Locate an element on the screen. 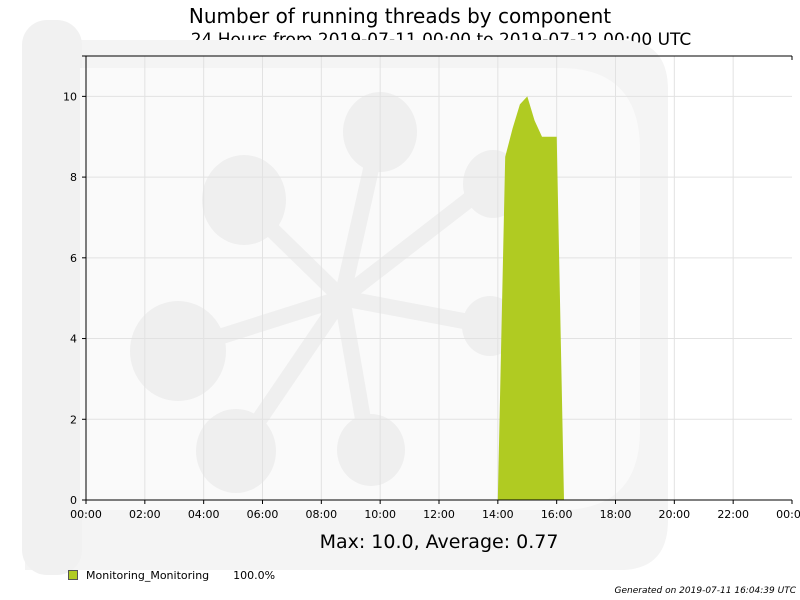 The image size is (800, 600). x-tick-label: 10:00 is located at coordinates (380, 514).